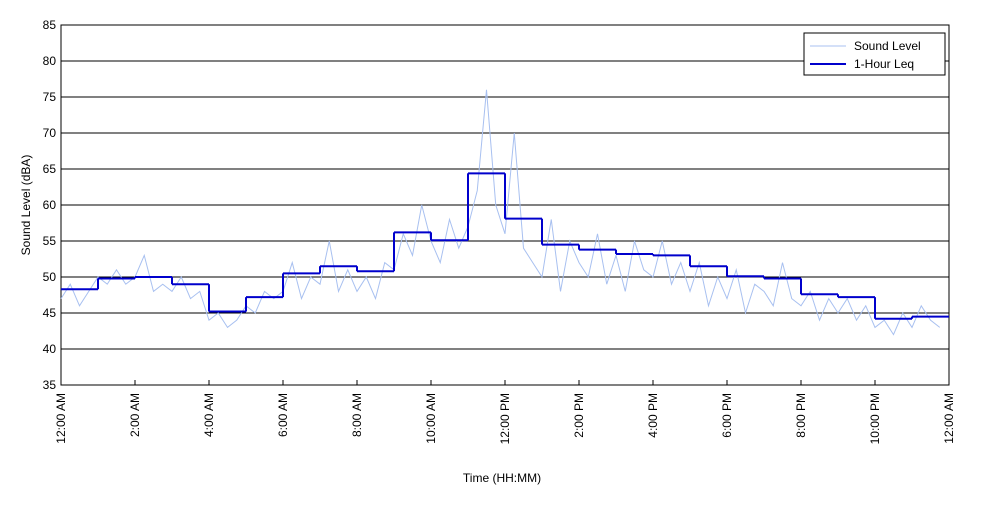  I want to click on y-tick-label: 85, so click(50, 25).